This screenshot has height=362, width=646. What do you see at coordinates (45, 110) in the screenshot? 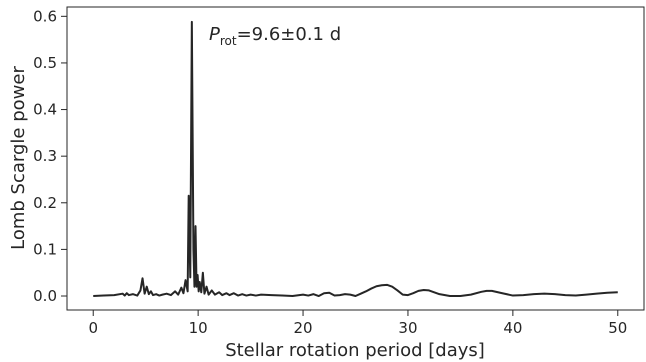
I see `y-tick-label: 0.4` at bounding box center [45, 110].